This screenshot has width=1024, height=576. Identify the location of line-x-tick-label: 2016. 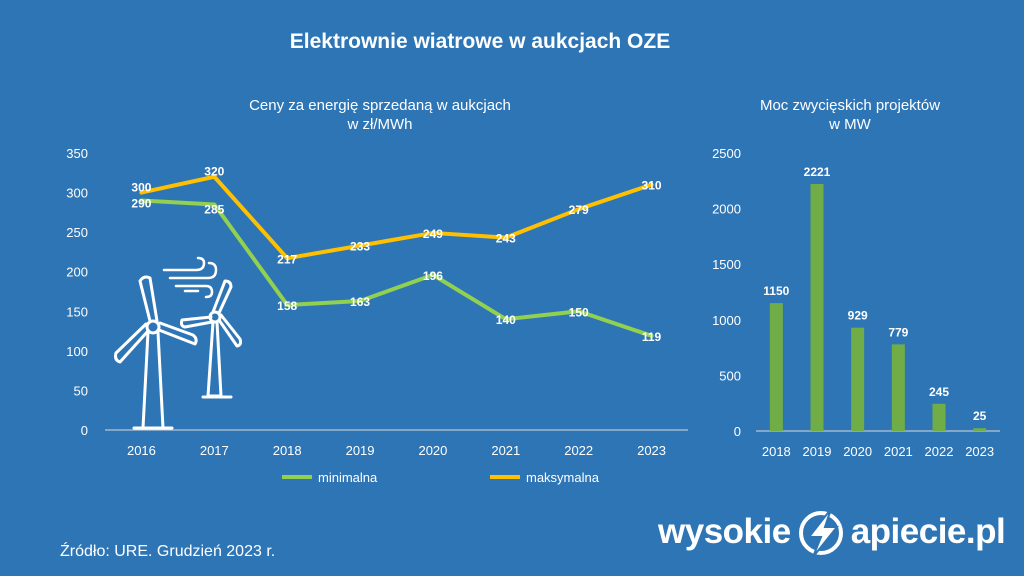
(141, 450).